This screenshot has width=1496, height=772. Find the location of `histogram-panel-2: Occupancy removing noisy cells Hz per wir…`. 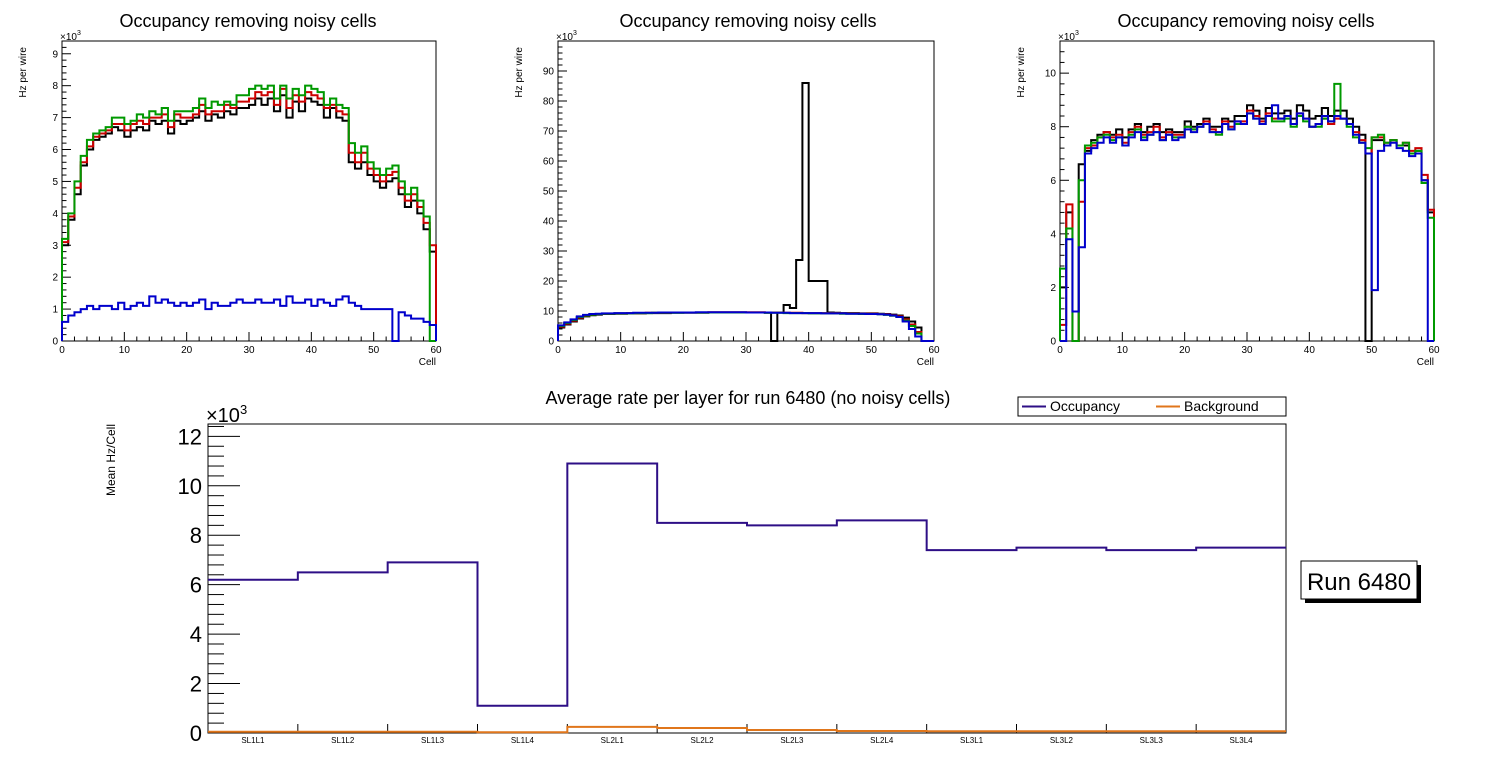

histogram-panel-2: Occupancy removing noisy cells Hz per wir… is located at coordinates (727, 189).